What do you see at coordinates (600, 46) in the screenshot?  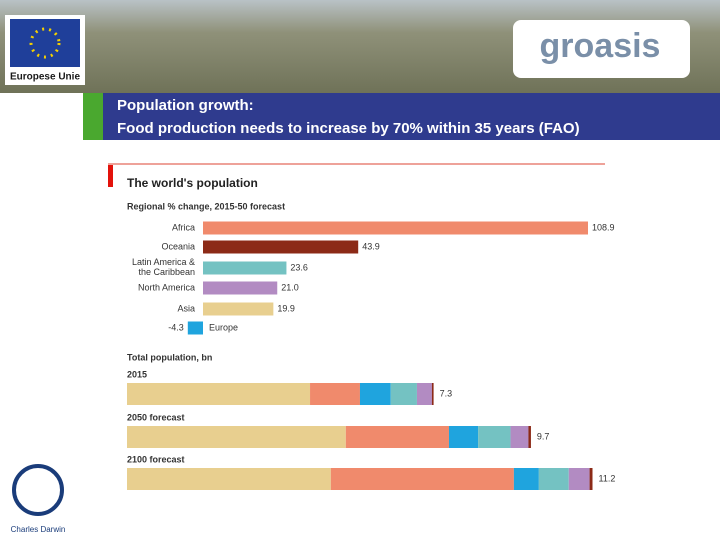 I see `brand-logo-text: groasis` at bounding box center [600, 46].